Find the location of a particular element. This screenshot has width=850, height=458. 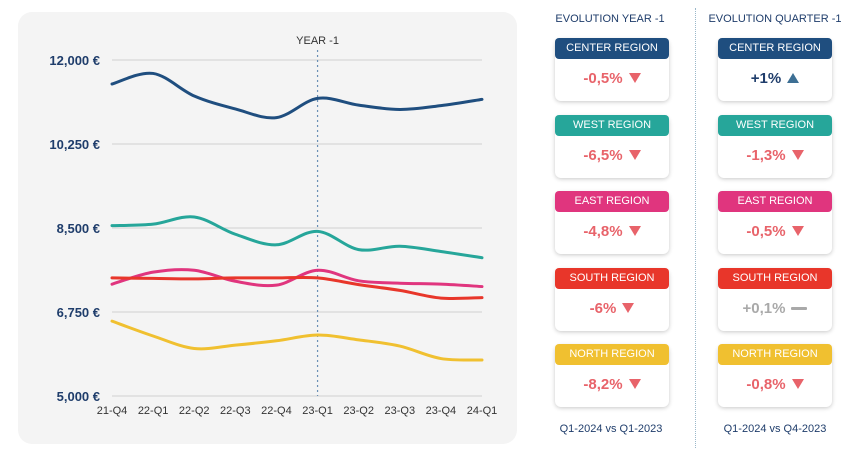

y-tick-label: 12,000 € is located at coordinates (74, 60).